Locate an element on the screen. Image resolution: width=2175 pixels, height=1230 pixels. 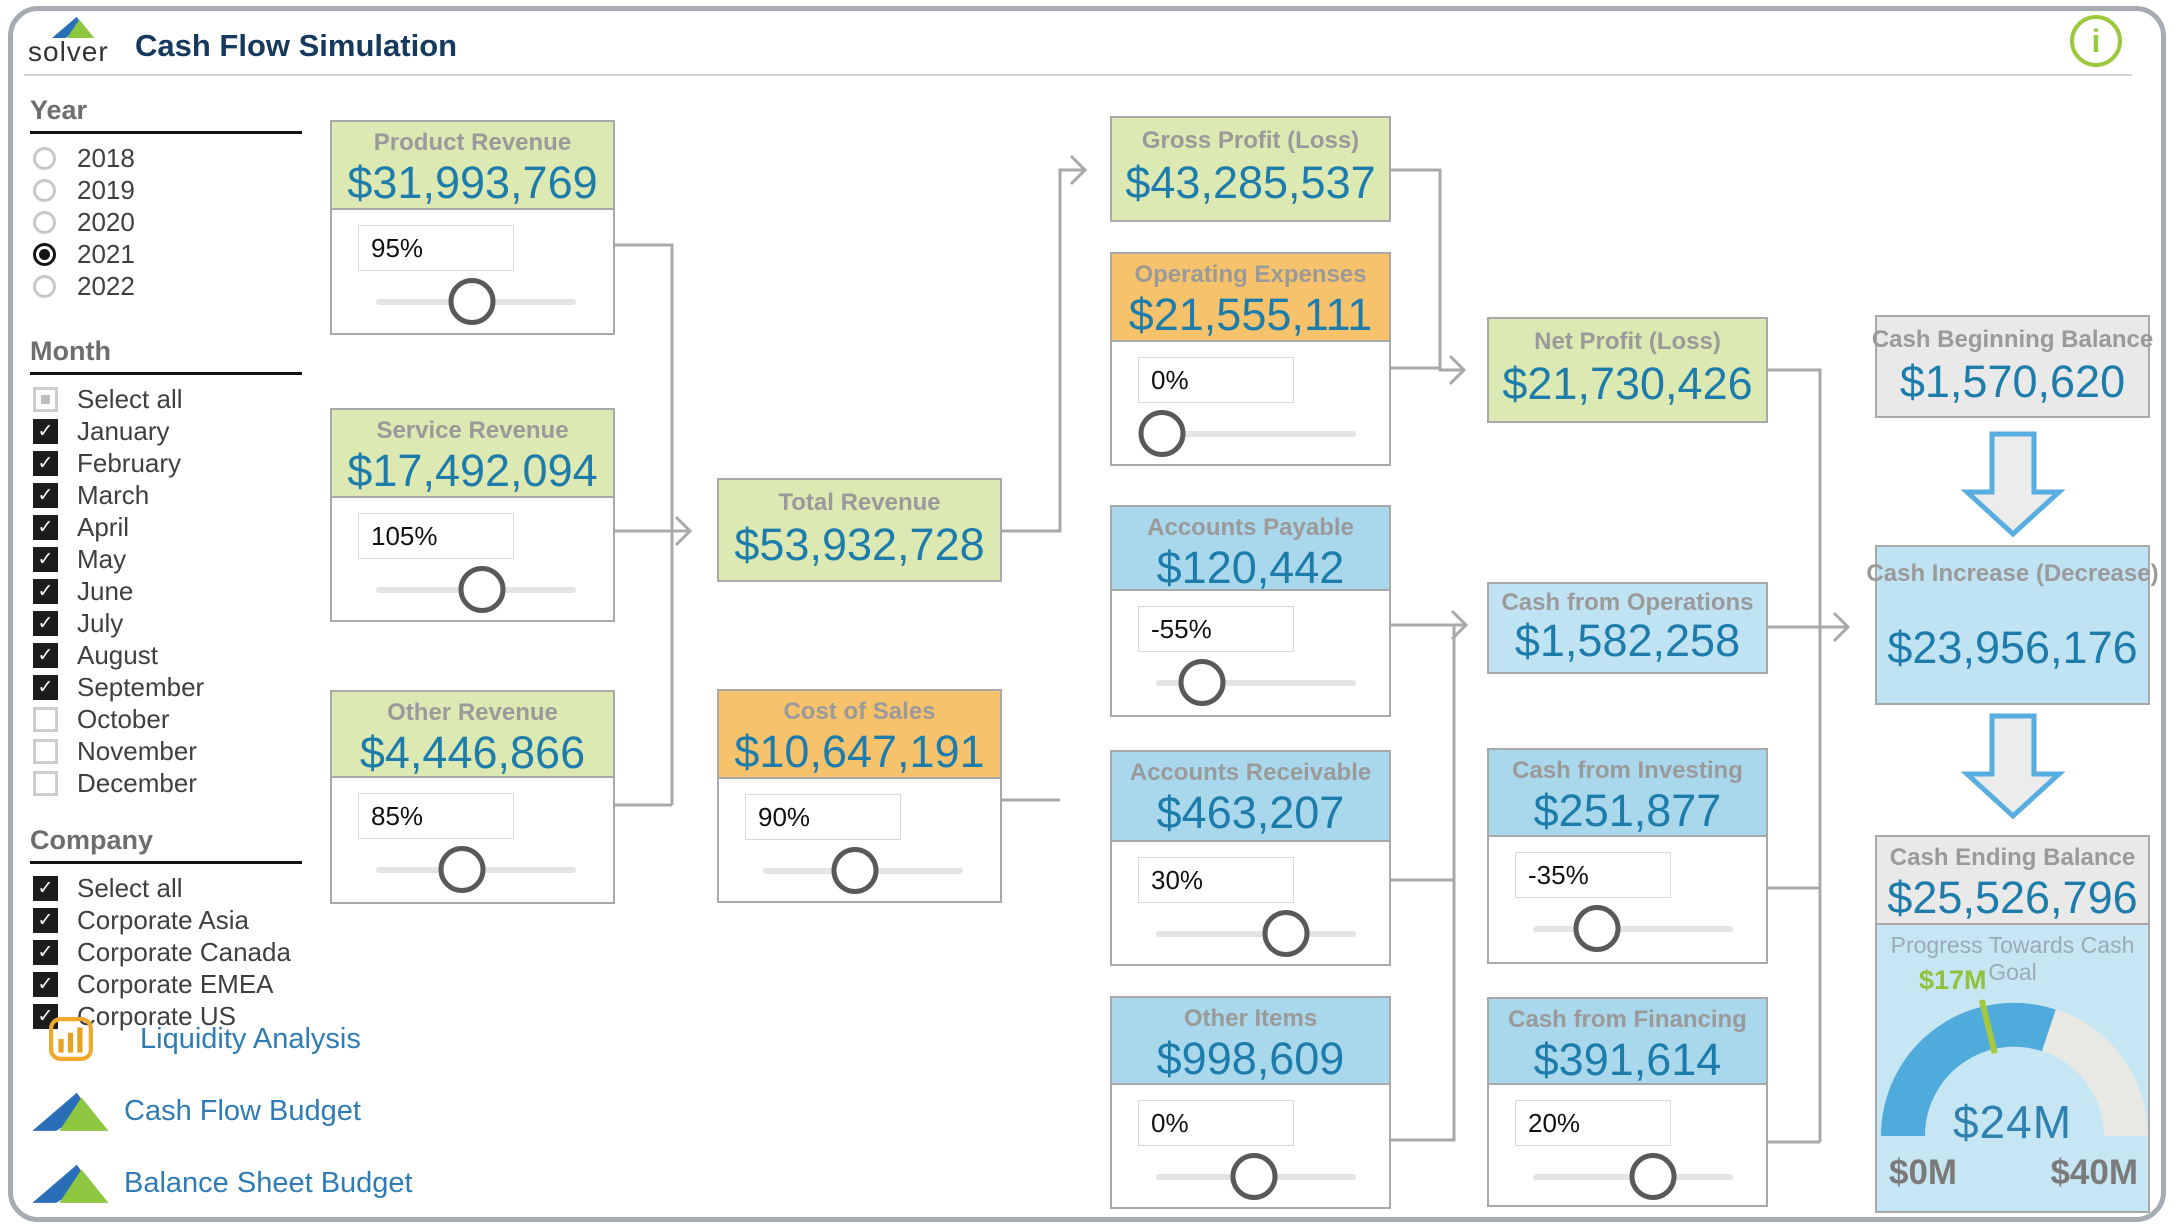
year-option-2019: 2019 is located at coordinates (170, 190).